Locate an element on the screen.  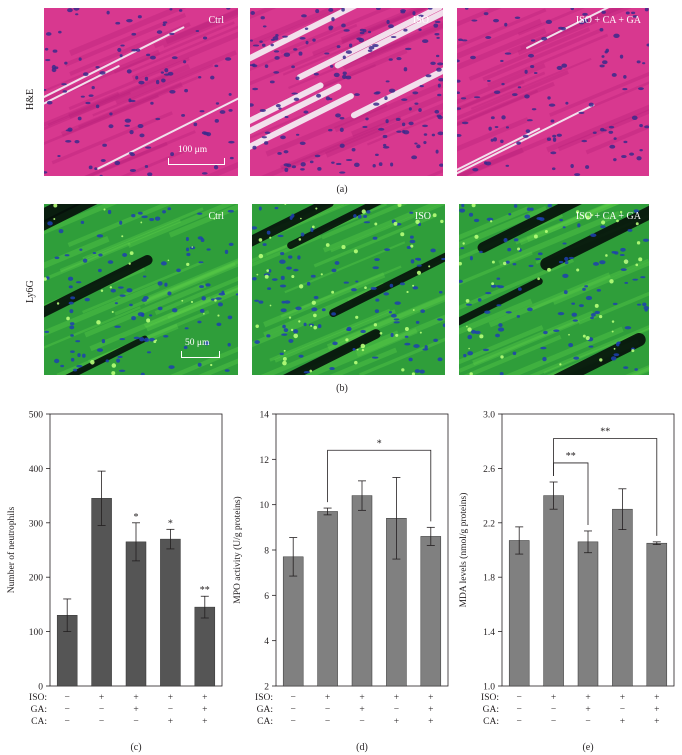
y-tick-label: 10 is located at coordinates (265, 506).